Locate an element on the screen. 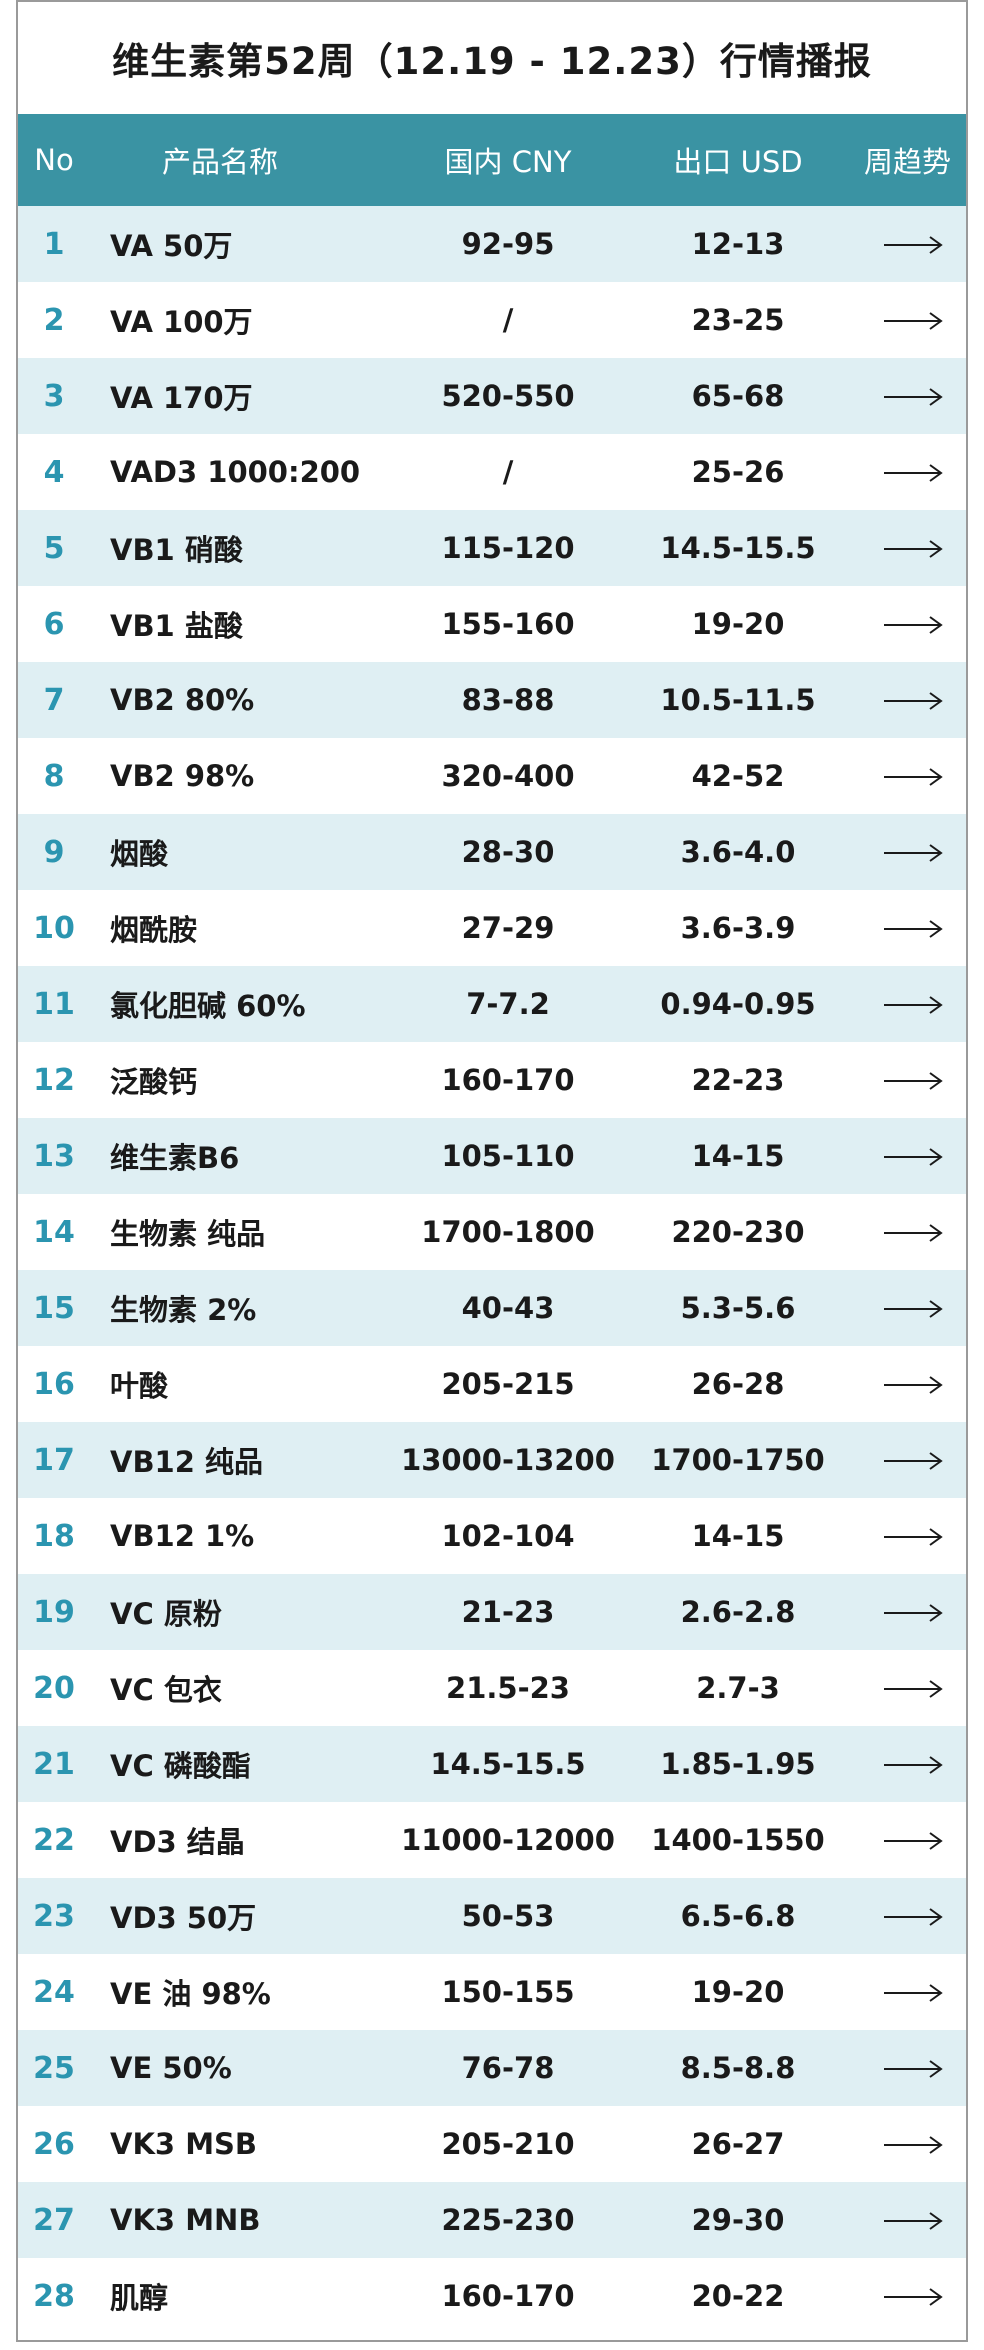  domestic-price-cny: 102-104 is located at coordinates (508, 1536).